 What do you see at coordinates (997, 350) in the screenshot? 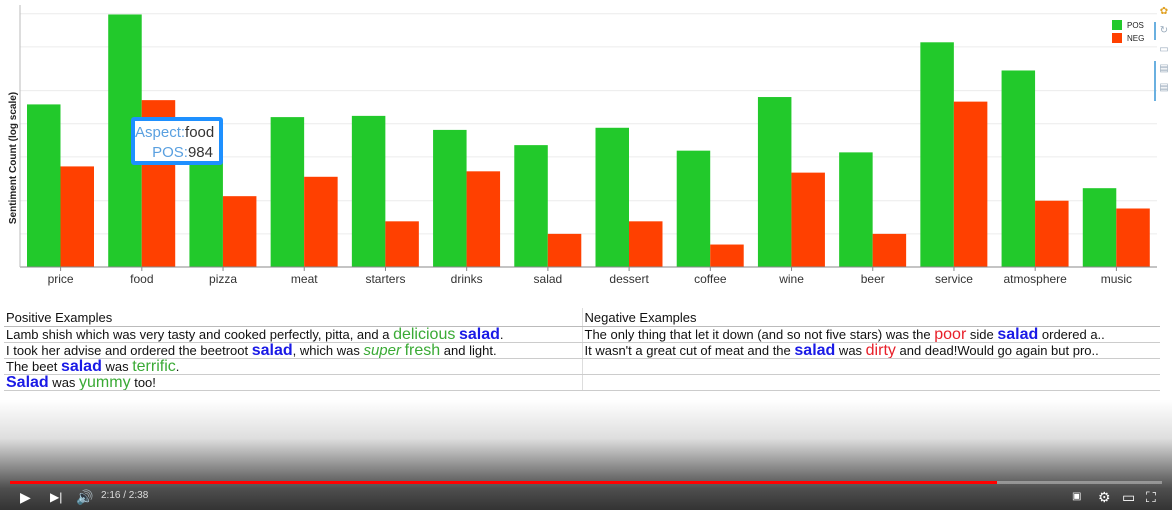
I see `example-text: and dead!Would go again but pro..` at bounding box center [997, 350].